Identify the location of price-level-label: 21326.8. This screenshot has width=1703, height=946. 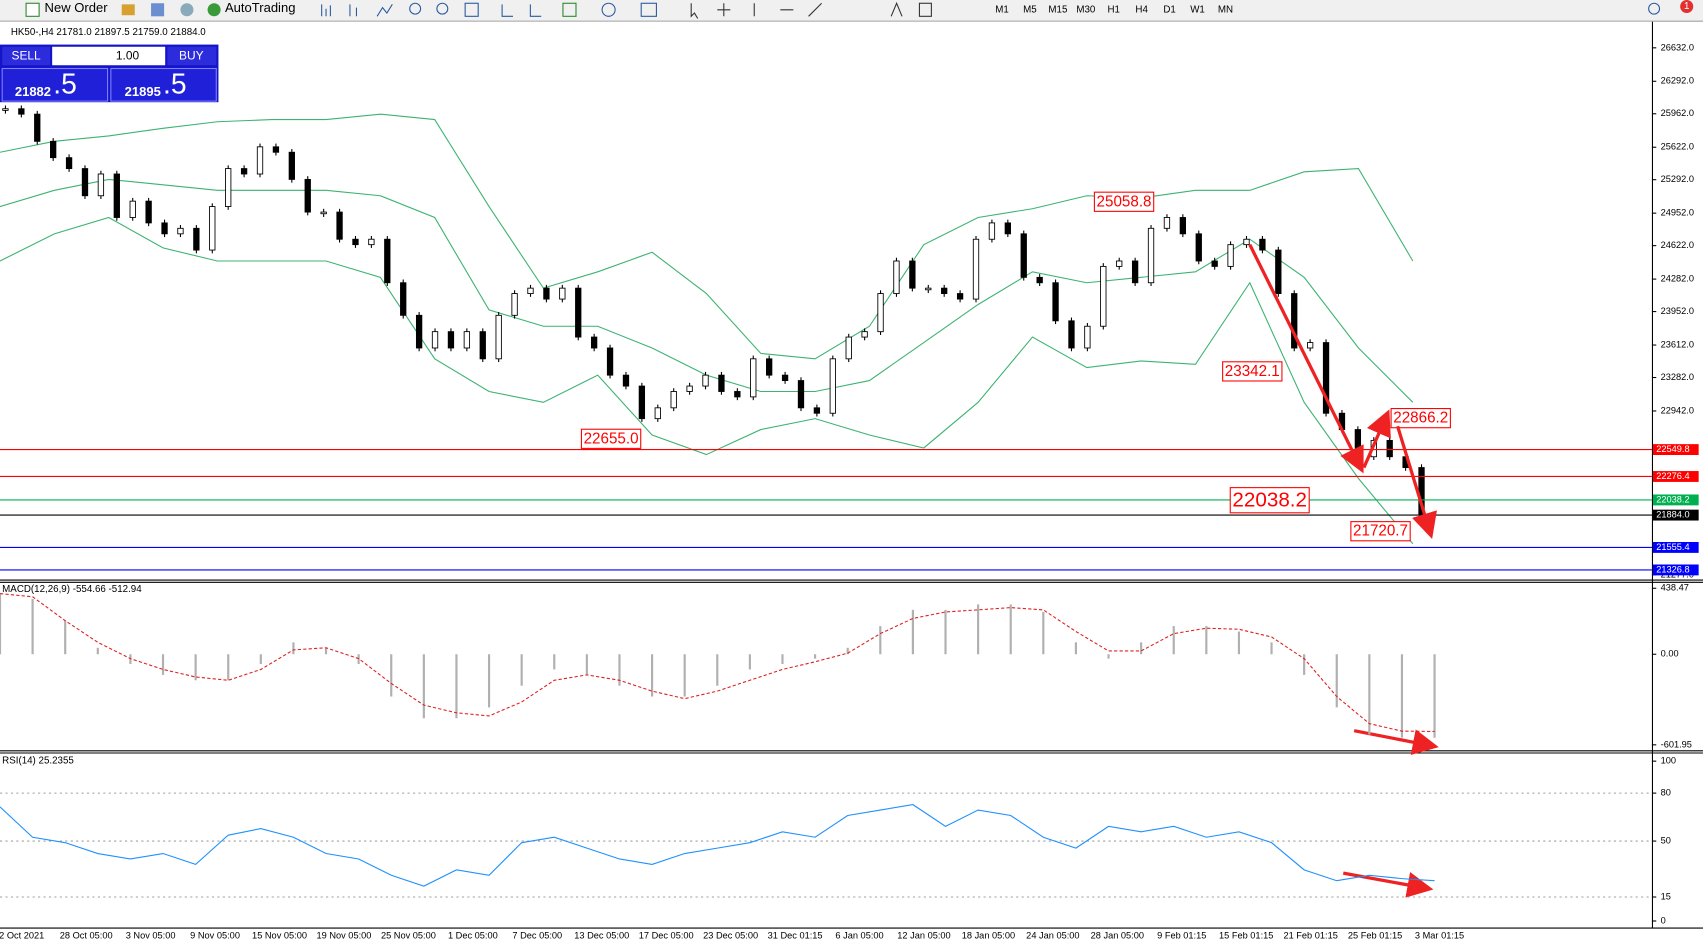
(1672, 569).